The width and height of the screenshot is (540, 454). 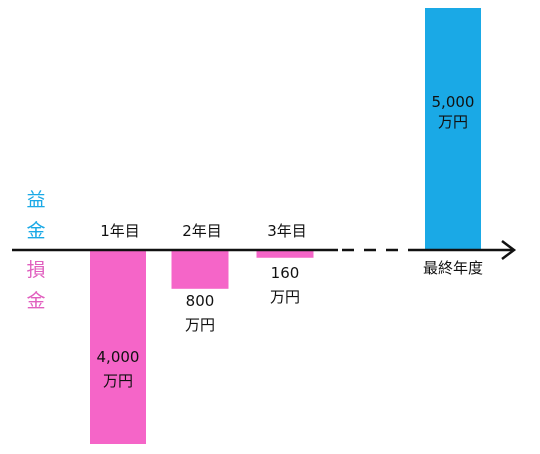 What do you see at coordinates (285, 297) in the screenshot?
I see `value-label-3-line-2: 万円` at bounding box center [285, 297].